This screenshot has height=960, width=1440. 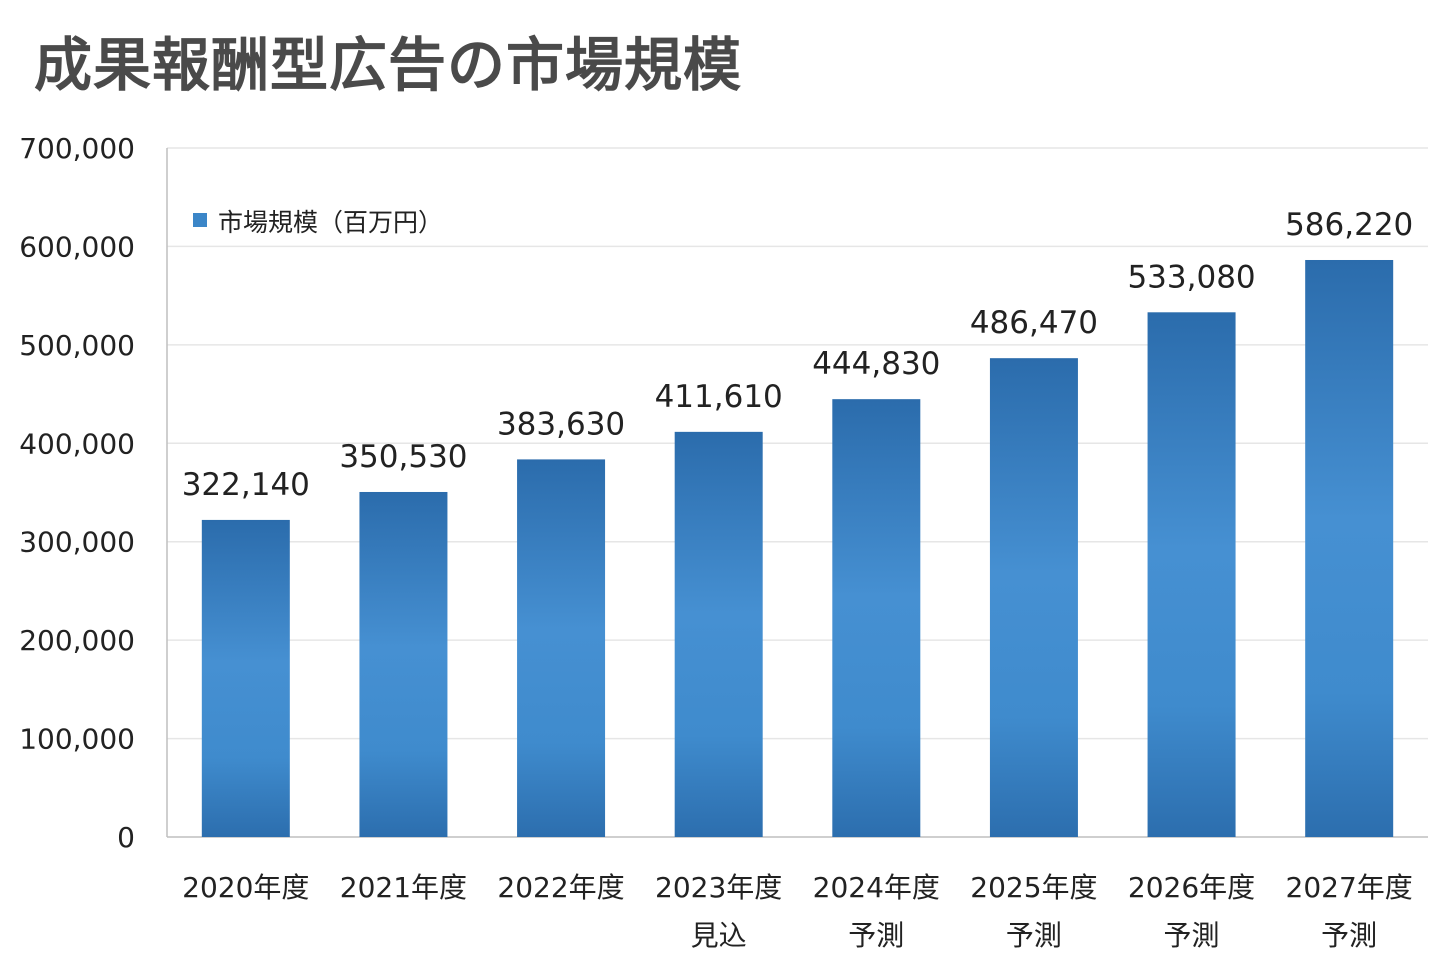 I want to click on data-label: 486,470, so click(x=1034, y=323).